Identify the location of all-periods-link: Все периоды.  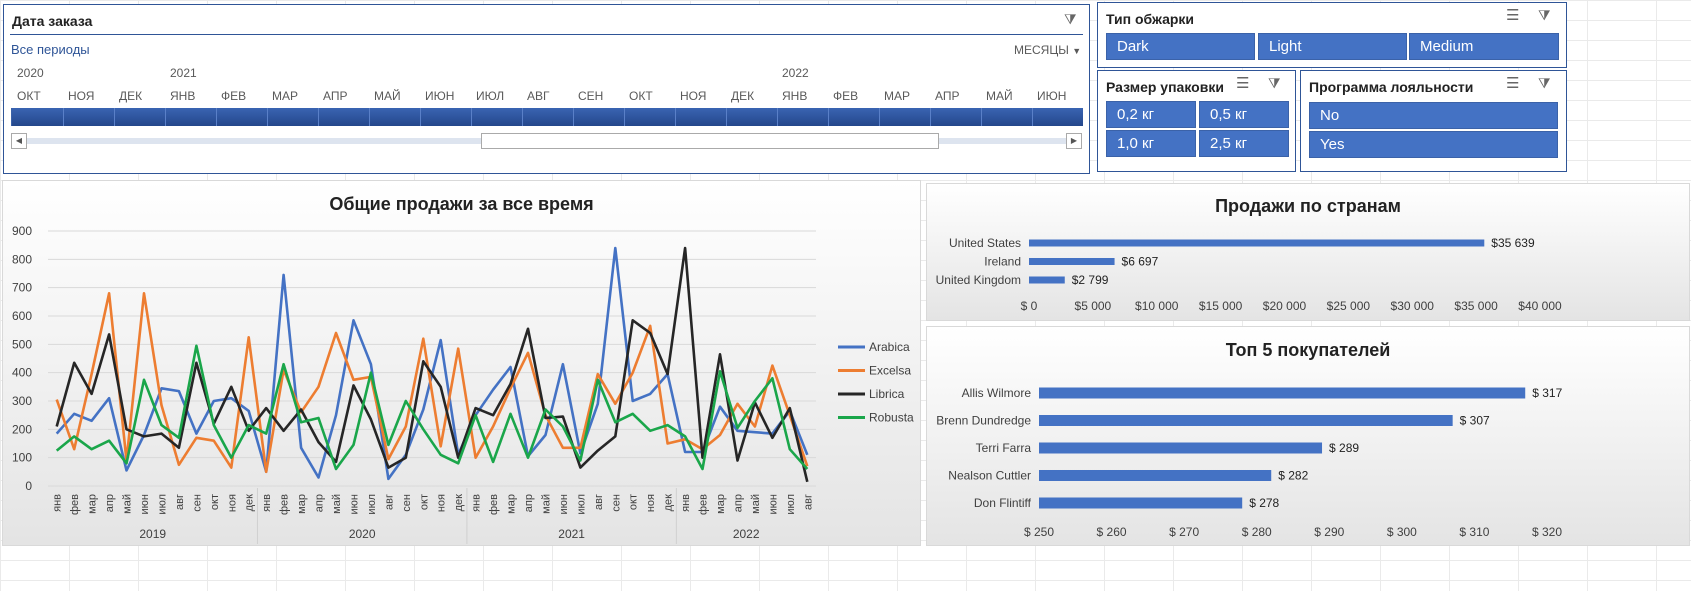
(50, 49).